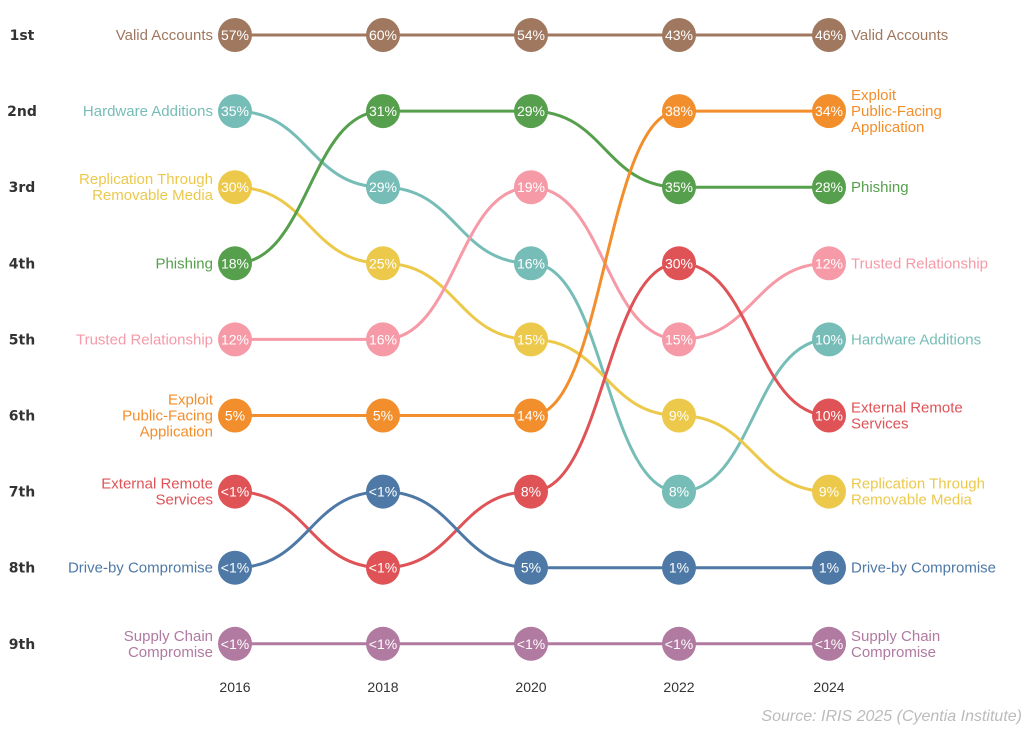 Image resolution: width=1030 pixels, height=735 pixels. I want to click on value-label-phishing-2016: 18%, so click(235, 263).